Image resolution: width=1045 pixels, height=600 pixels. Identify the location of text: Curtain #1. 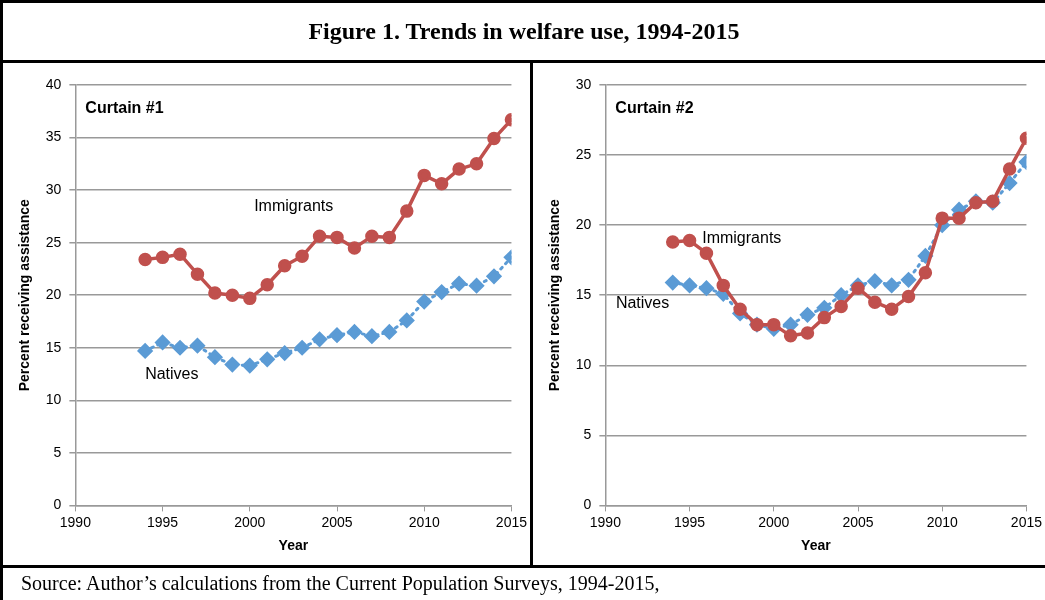
(124, 108).